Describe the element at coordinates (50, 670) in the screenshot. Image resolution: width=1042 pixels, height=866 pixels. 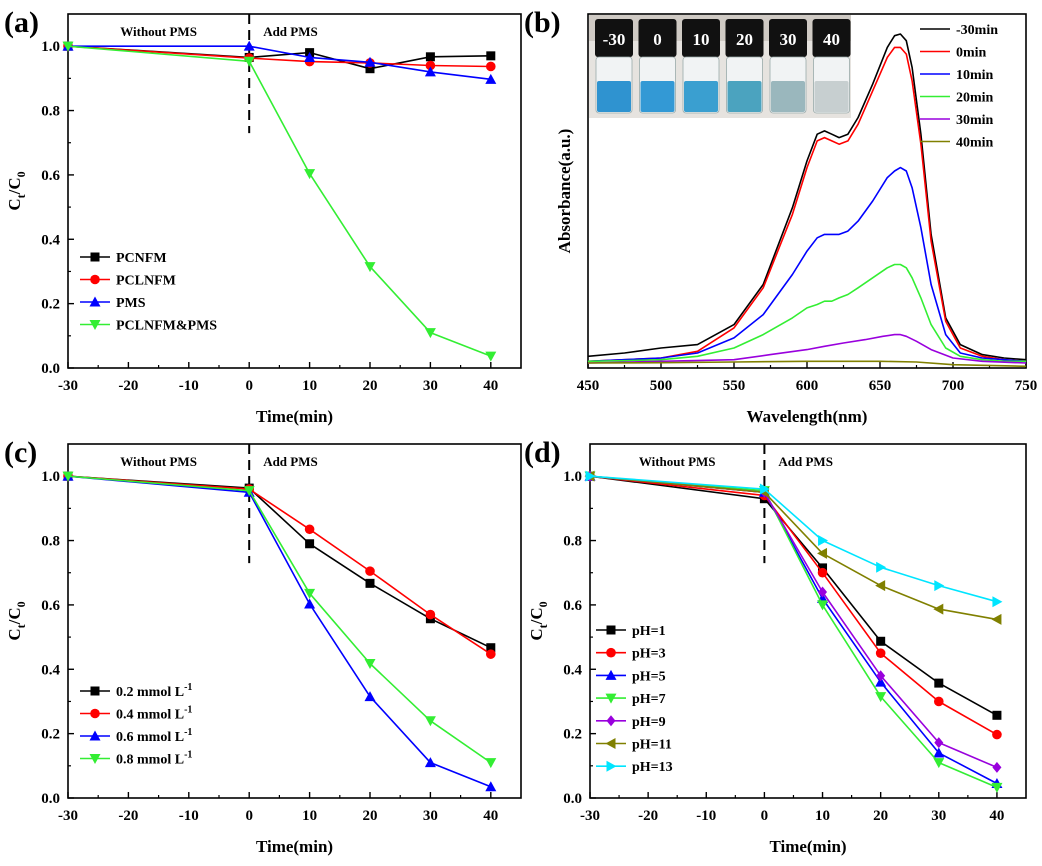
I see `y-tick-label: 0.4` at that location.